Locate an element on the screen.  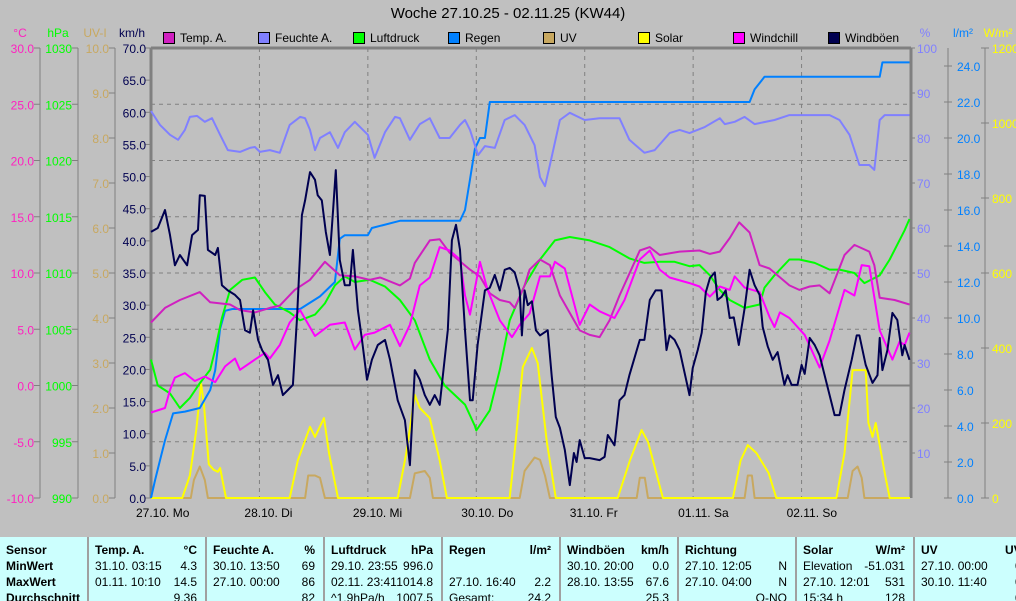
solar-tick-label: 0 is located at coordinates (995, 499).